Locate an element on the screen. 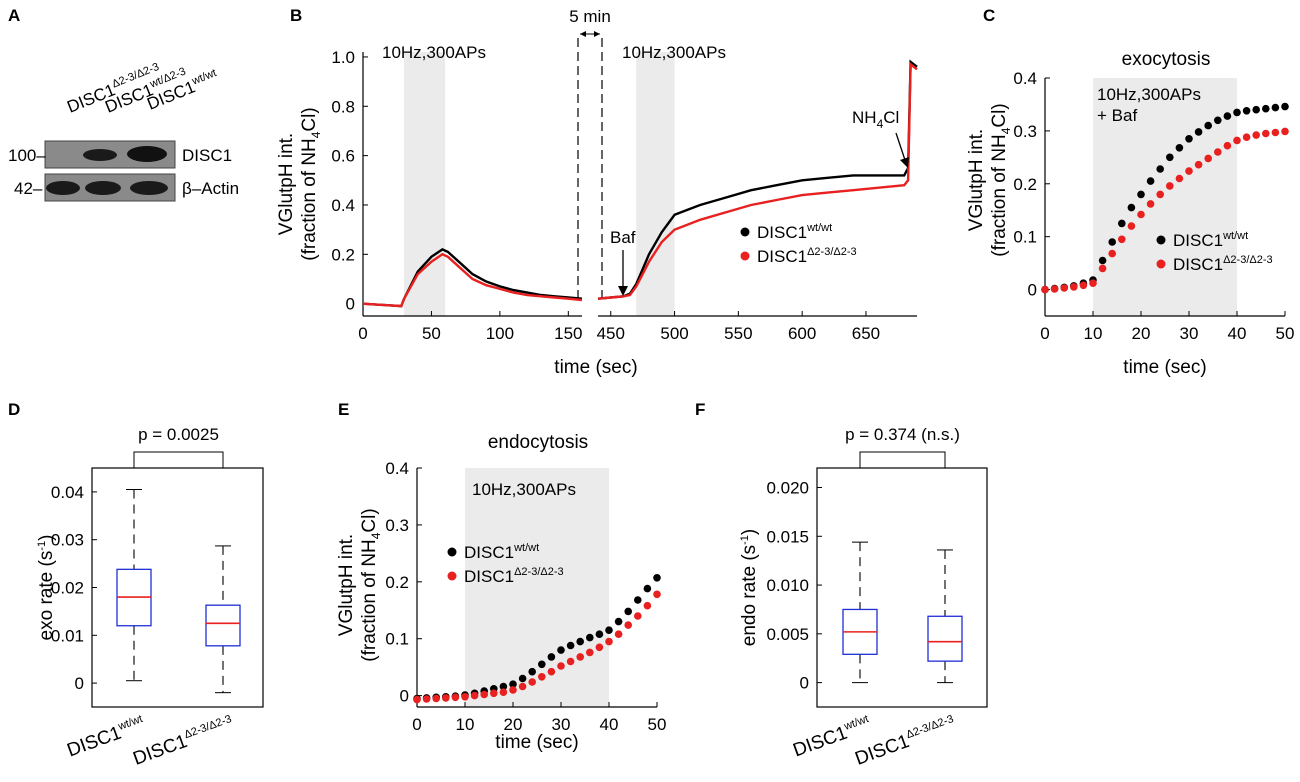 The height and width of the screenshot is (782, 1300). p-value-label: p = 0.374 (n.s.) is located at coordinates (902, 434).